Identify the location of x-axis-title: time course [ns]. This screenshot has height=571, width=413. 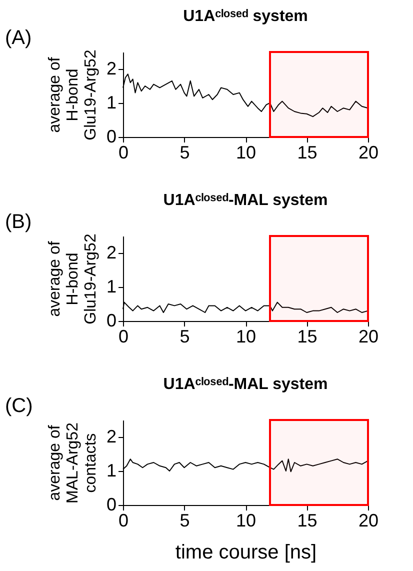
(246, 553).